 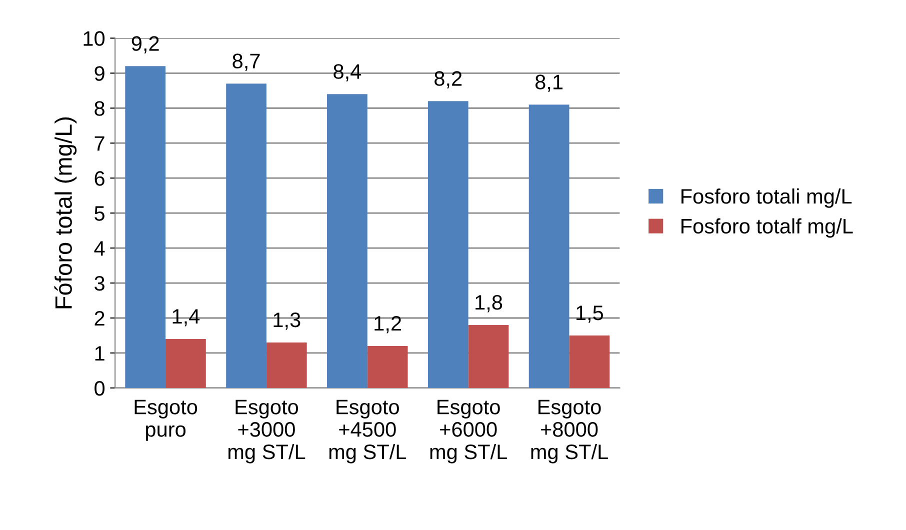 I want to click on x-tick-label: Esgoto +4500 mg ST/L, so click(x=367, y=432).